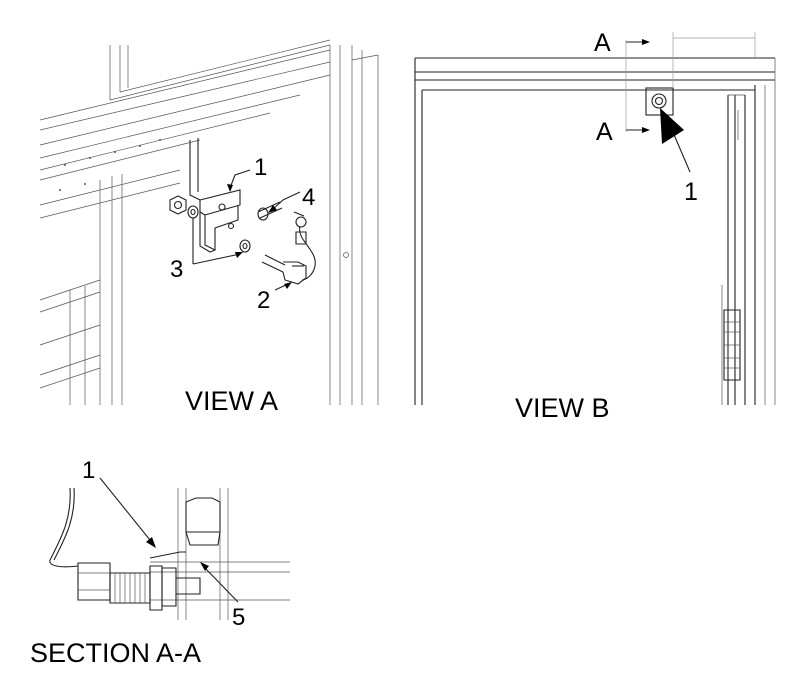  I want to click on view-a-window-frame, so click(185, 129).